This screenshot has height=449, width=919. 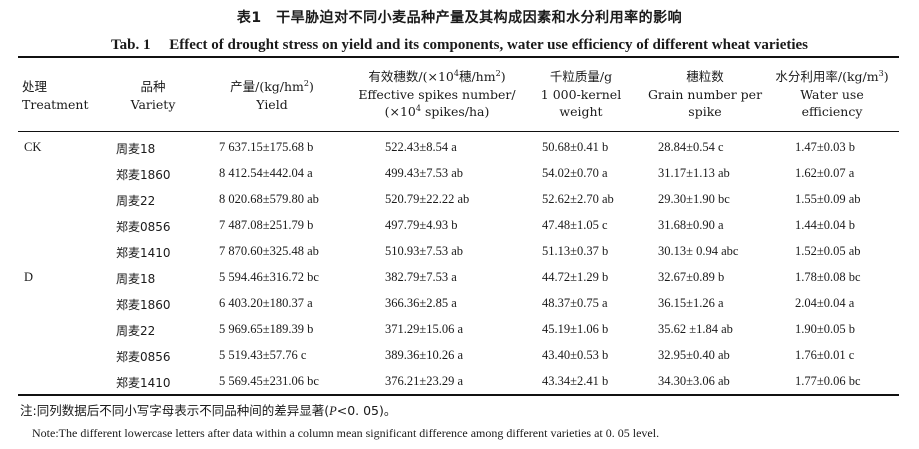 What do you see at coordinates (691, 147) in the screenshot?
I see `grain-number-cell: 28.84±0.54 c` at bounding box center [691, 147].